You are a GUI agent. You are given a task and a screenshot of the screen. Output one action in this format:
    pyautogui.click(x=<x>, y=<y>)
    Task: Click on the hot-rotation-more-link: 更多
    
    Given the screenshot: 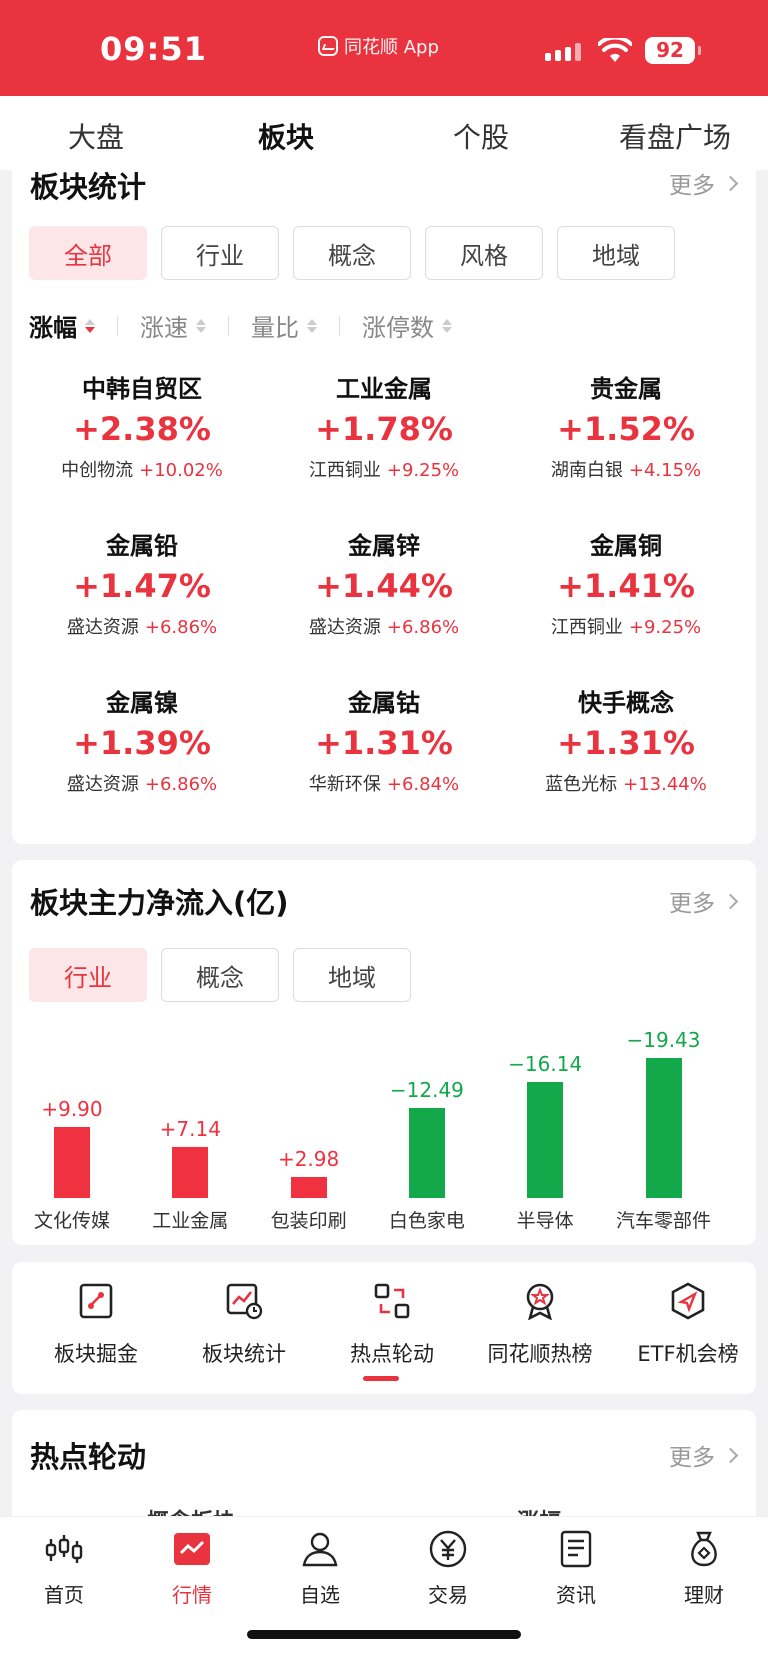 What is the action you would take?
    pyautogui.click(x=704, y=1455)
    